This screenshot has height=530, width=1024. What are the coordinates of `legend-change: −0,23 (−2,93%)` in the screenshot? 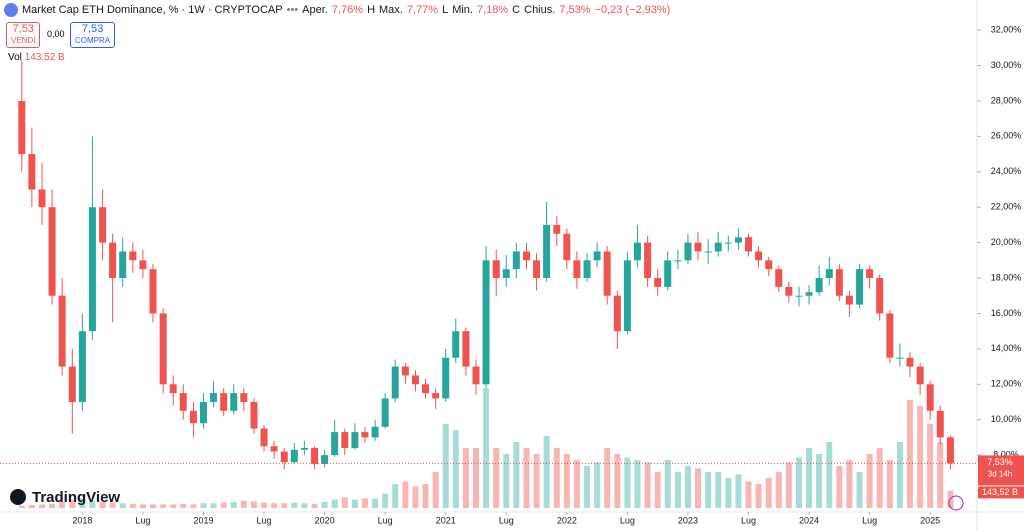 It's located at (632, 10).